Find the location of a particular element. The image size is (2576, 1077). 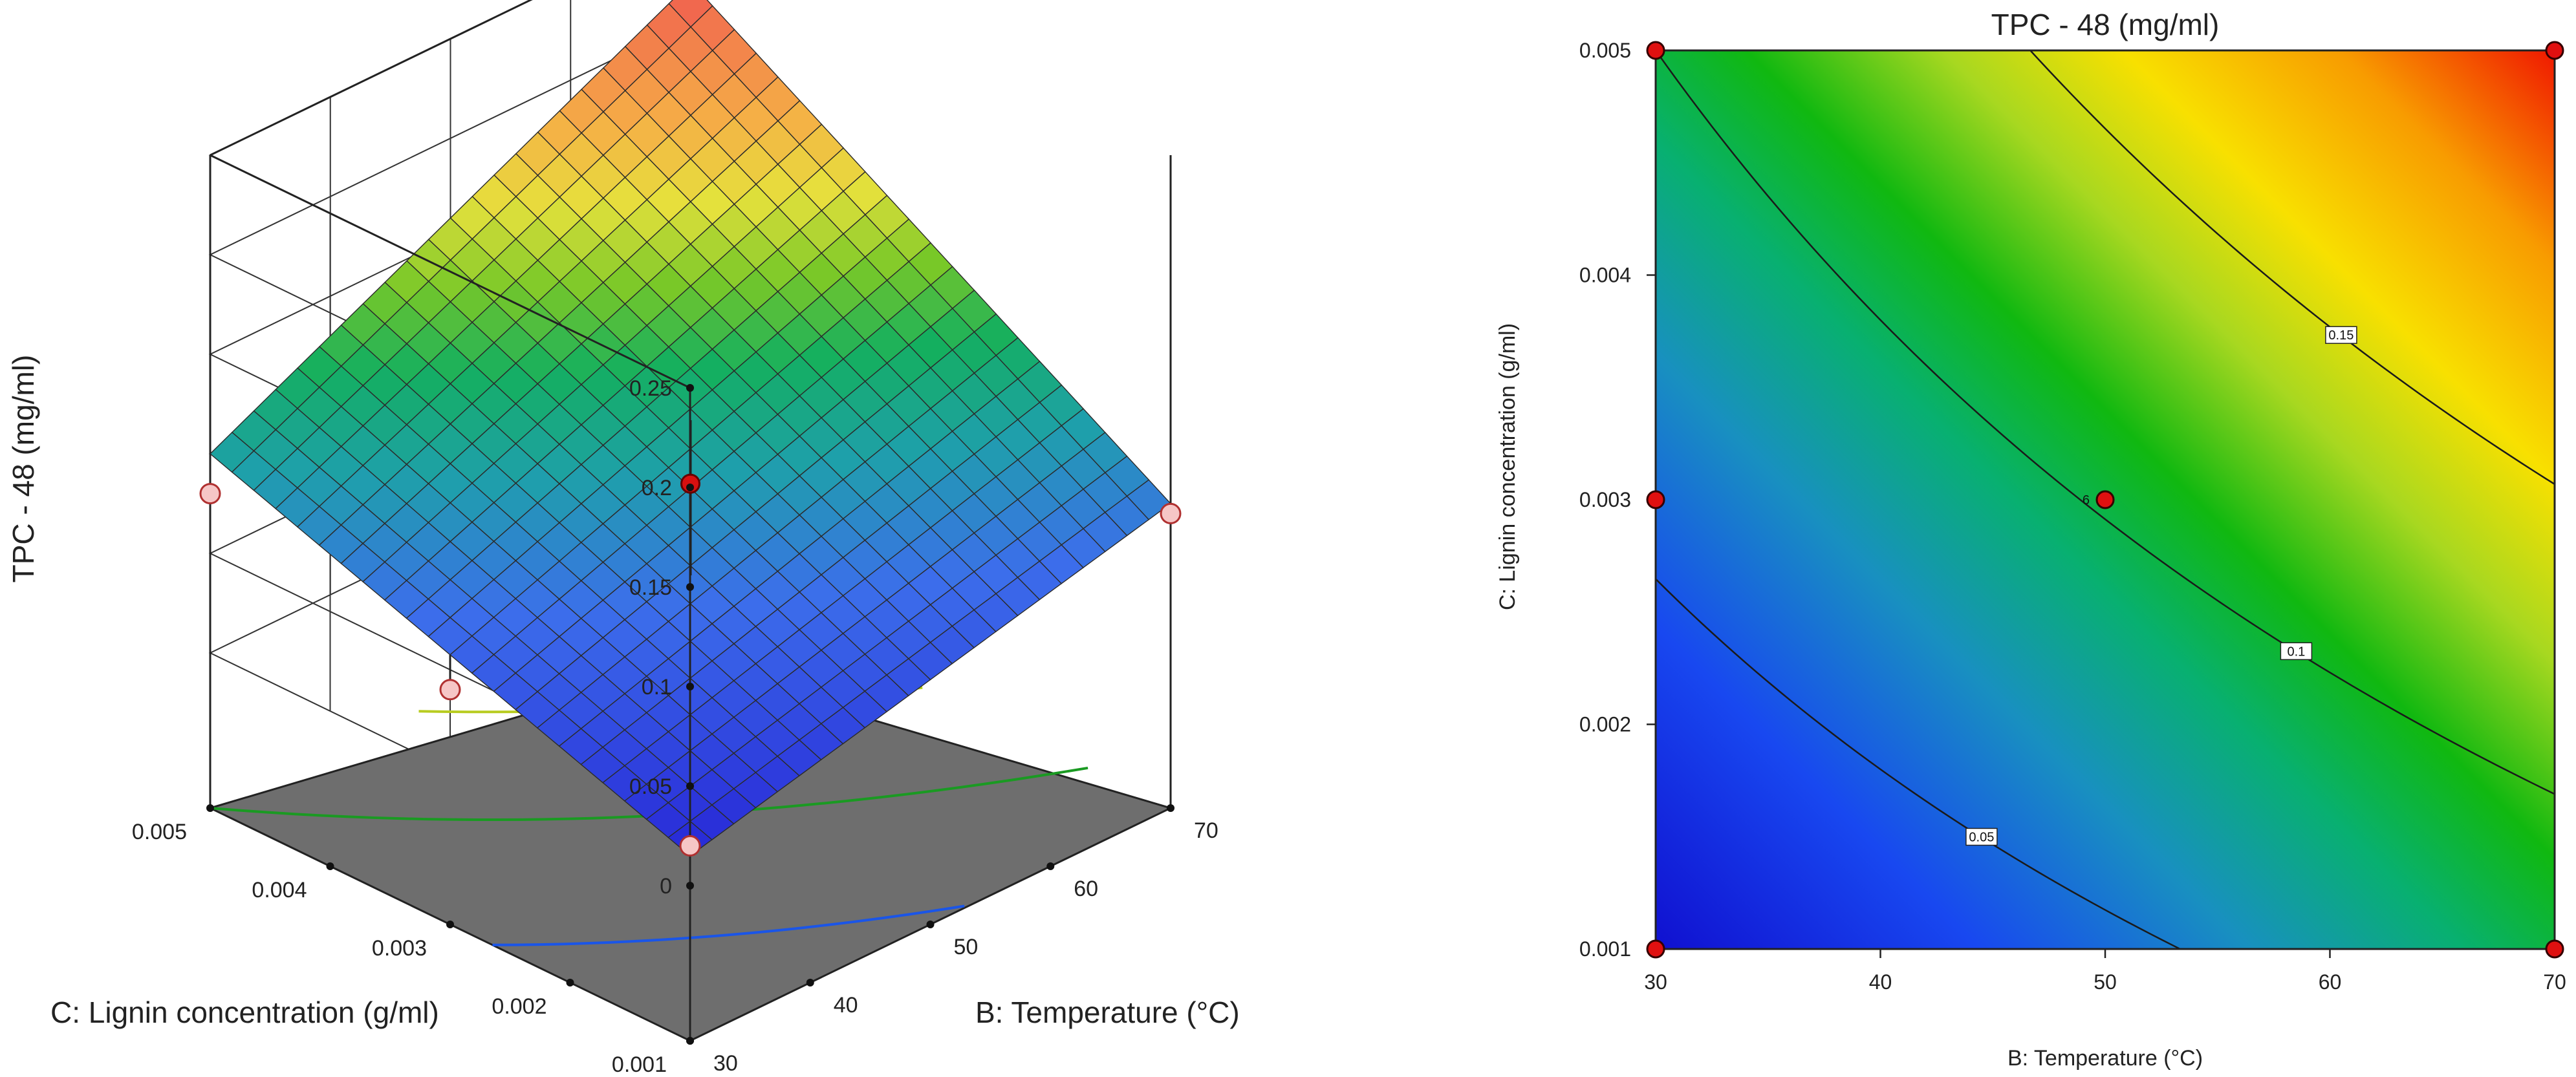

z-tick-label: 0.15 is located at coordinates (650, 588).